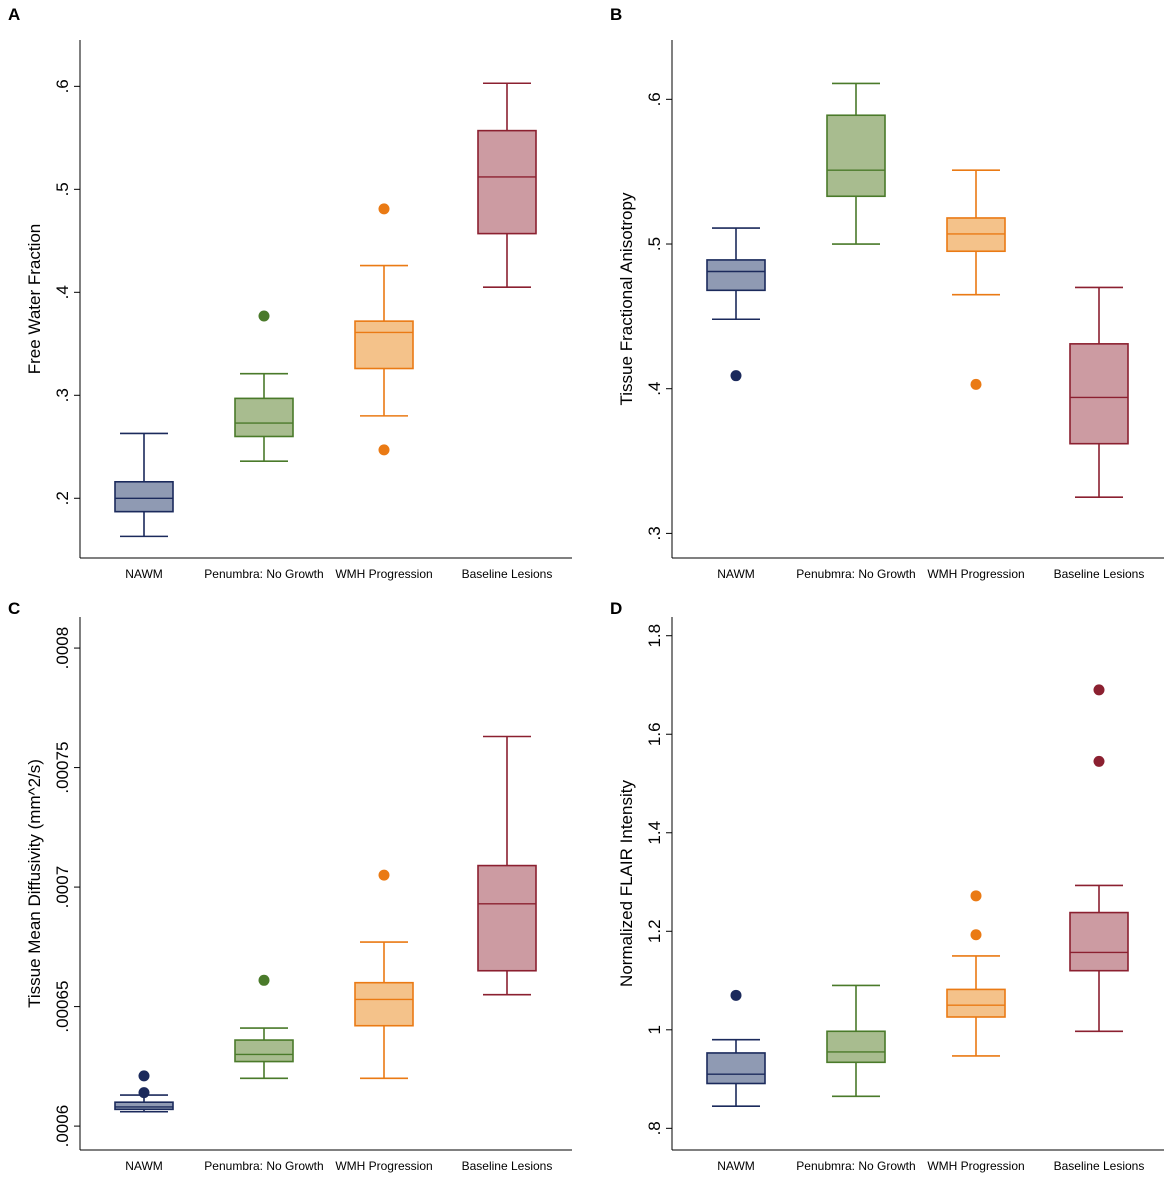  I want to click on y-tick-label: .00075, so click(62, 768).